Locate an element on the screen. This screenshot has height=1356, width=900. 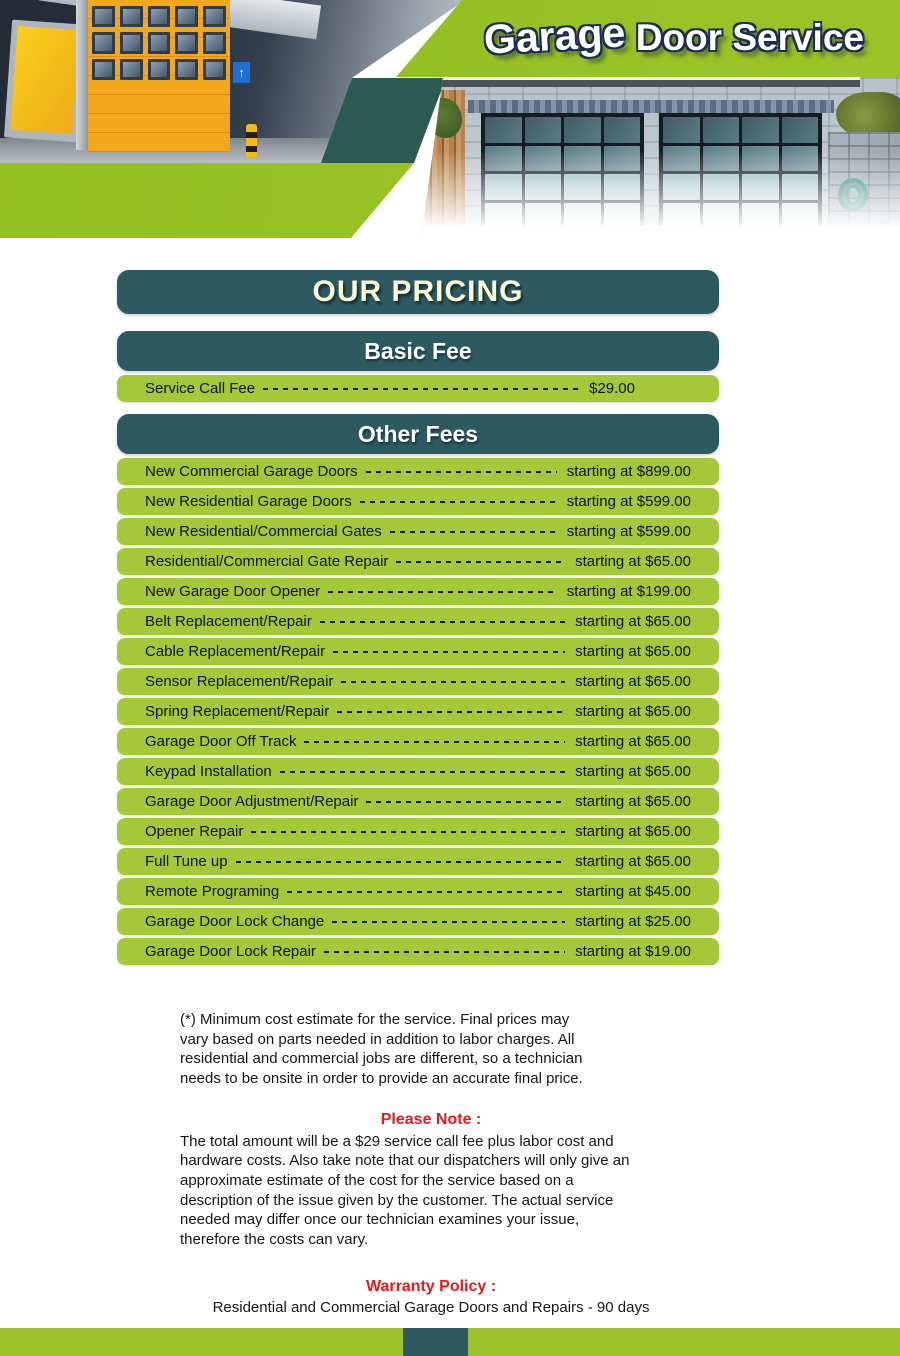
fee-label: Service Call Fee is located at coordinates (200, 388).